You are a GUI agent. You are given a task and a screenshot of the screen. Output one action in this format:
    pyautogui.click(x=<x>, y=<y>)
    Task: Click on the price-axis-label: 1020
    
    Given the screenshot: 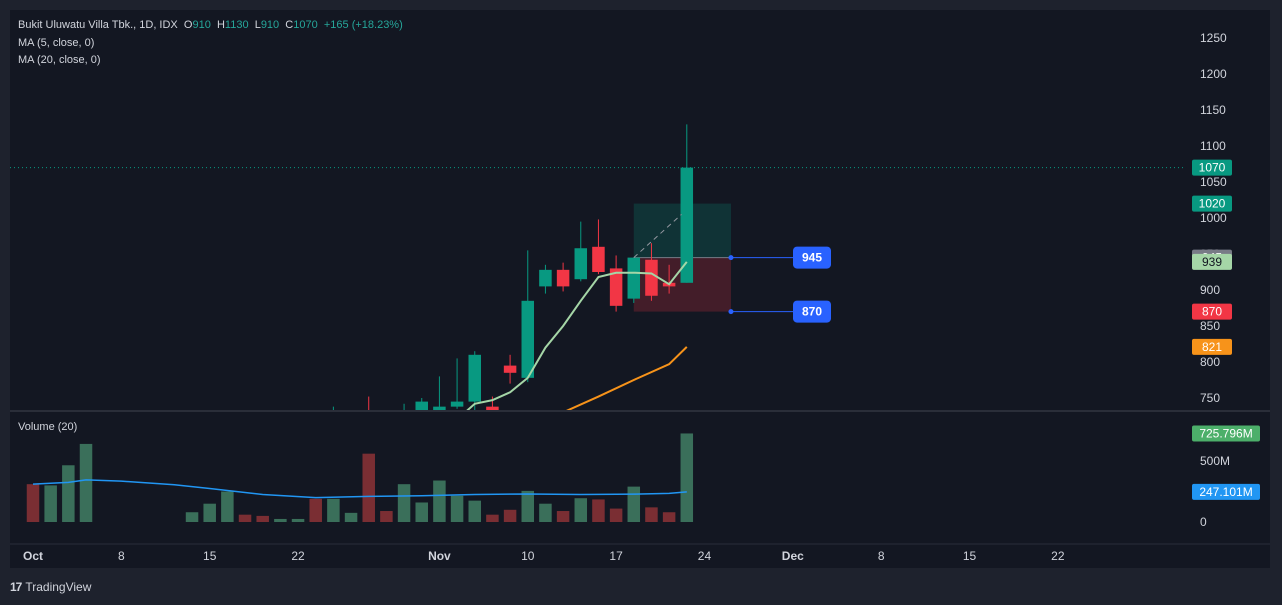 What is the action you would take?
    pyautogui.click(x=1212, y=204)
    